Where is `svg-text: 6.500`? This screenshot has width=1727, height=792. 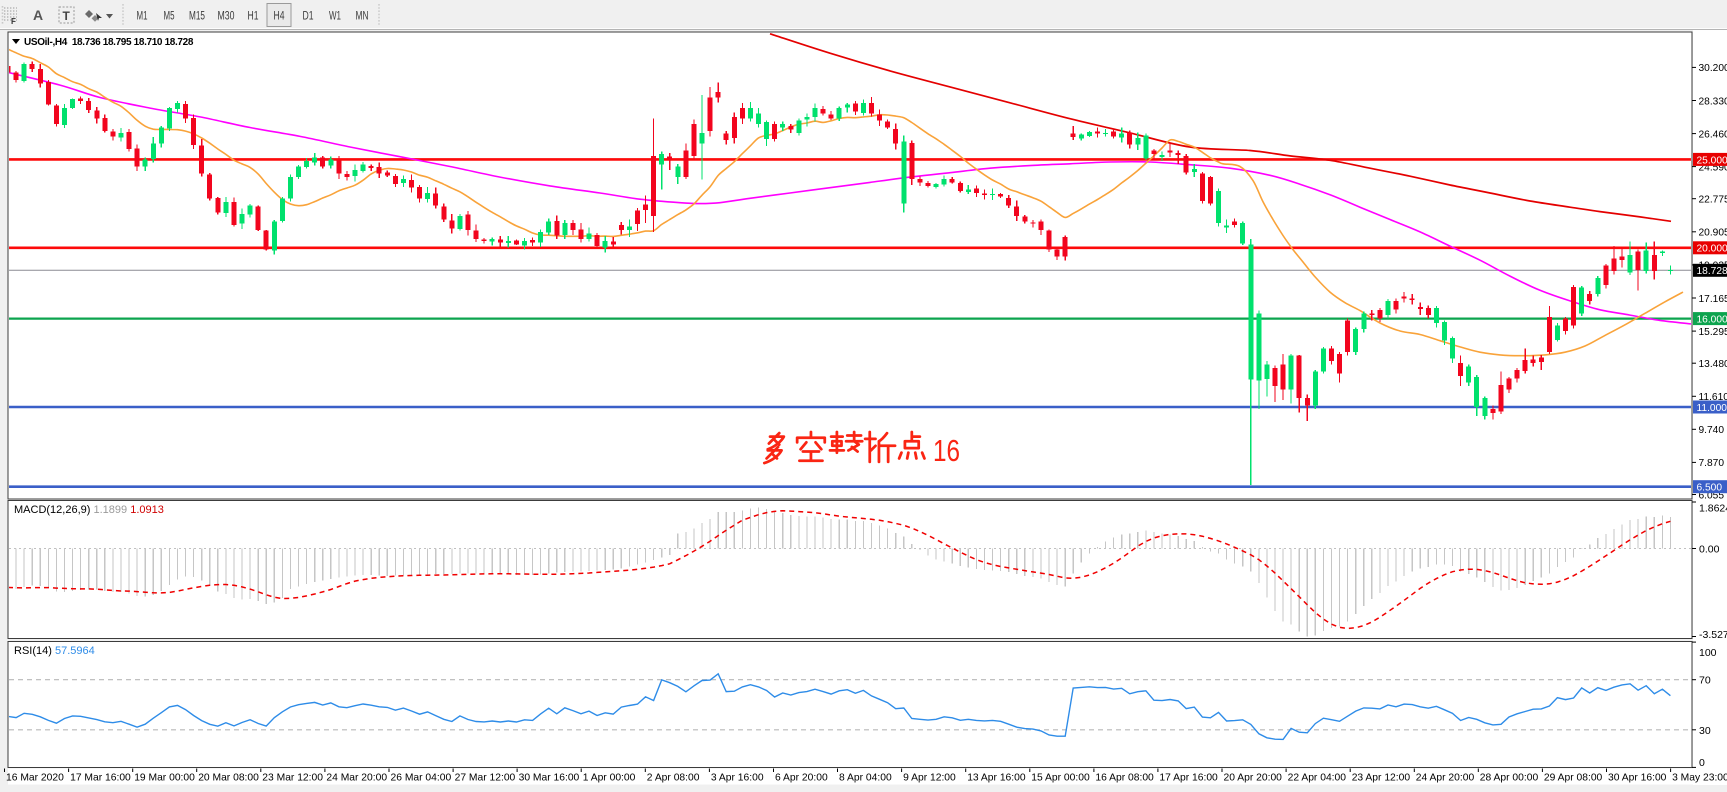 svg-text: 6.500 is located at coordinates (1710, 488).